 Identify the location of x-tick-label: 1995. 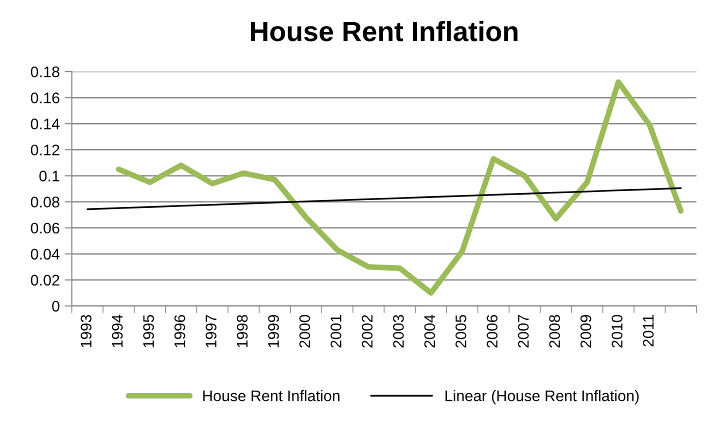
(148, 331).